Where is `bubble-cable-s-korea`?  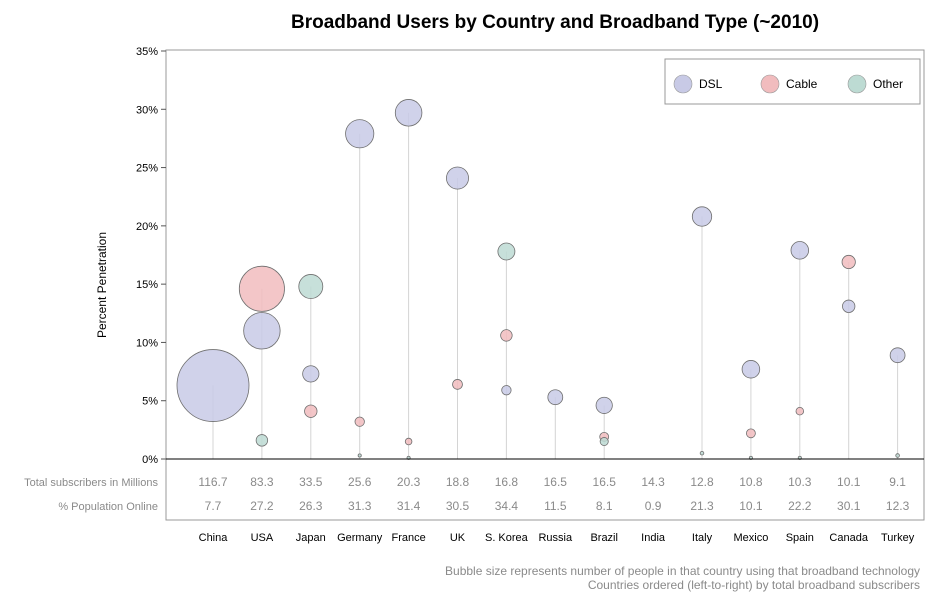 bubble-cable-s-korea is located at coordinates (506, 335).